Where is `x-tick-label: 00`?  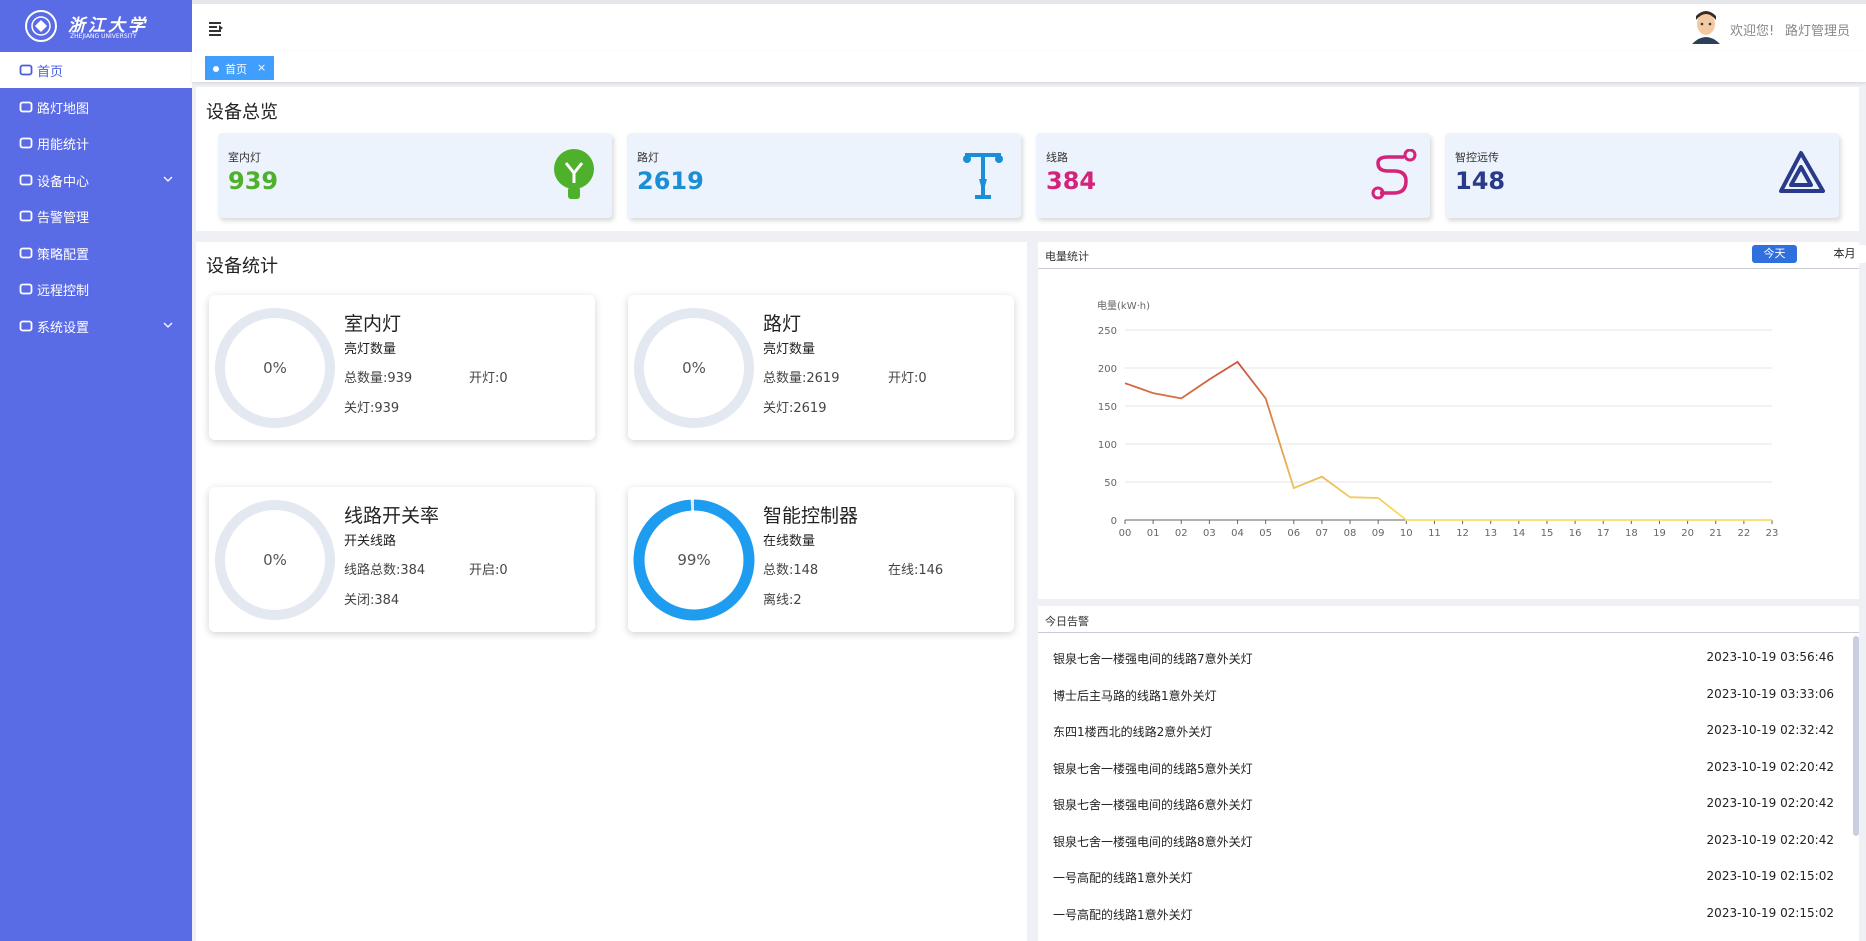 x-tick-label: 00 is located at coordinates (1125, 533).